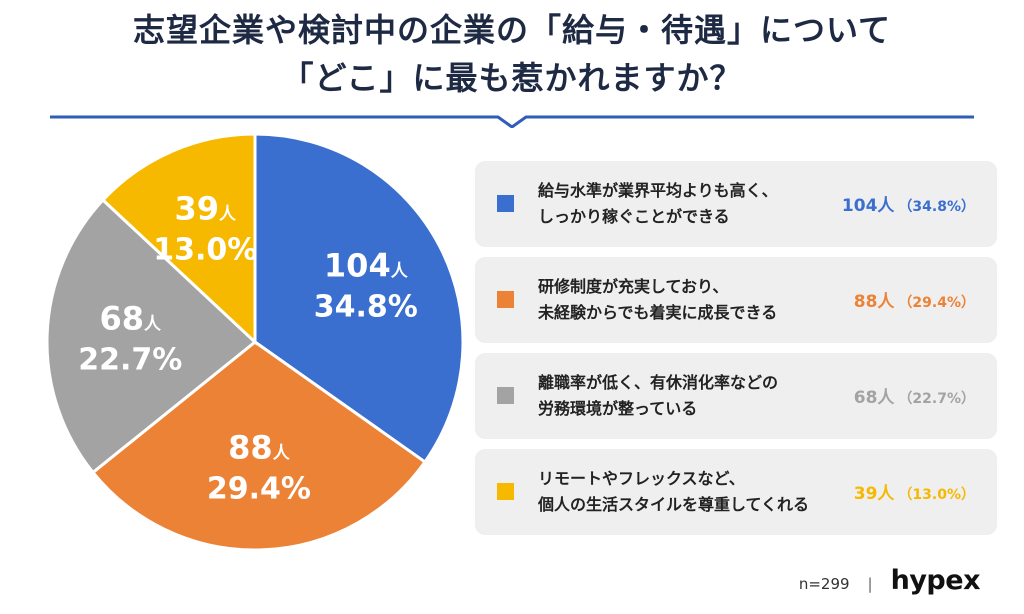 The width and height of the screenshot is (1024, 614). What do you see at coordinates (874, 494) in the screenshot?
I see `legend-count: 39人` at bounding box center [874, 494].